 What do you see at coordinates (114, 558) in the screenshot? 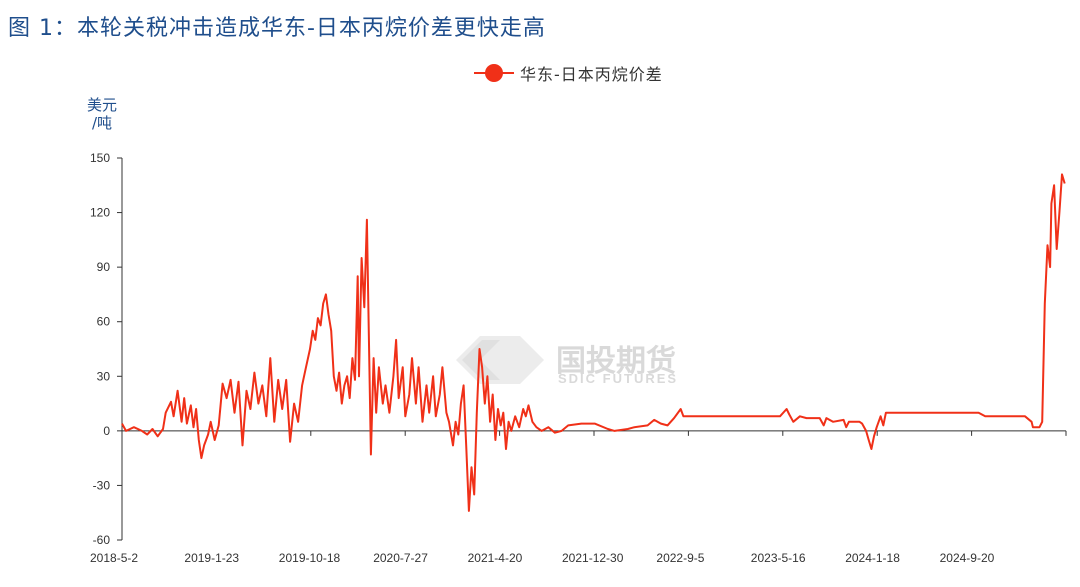
I see `x-tick-label: 2018-5-2` at bounding box center [114, 558].